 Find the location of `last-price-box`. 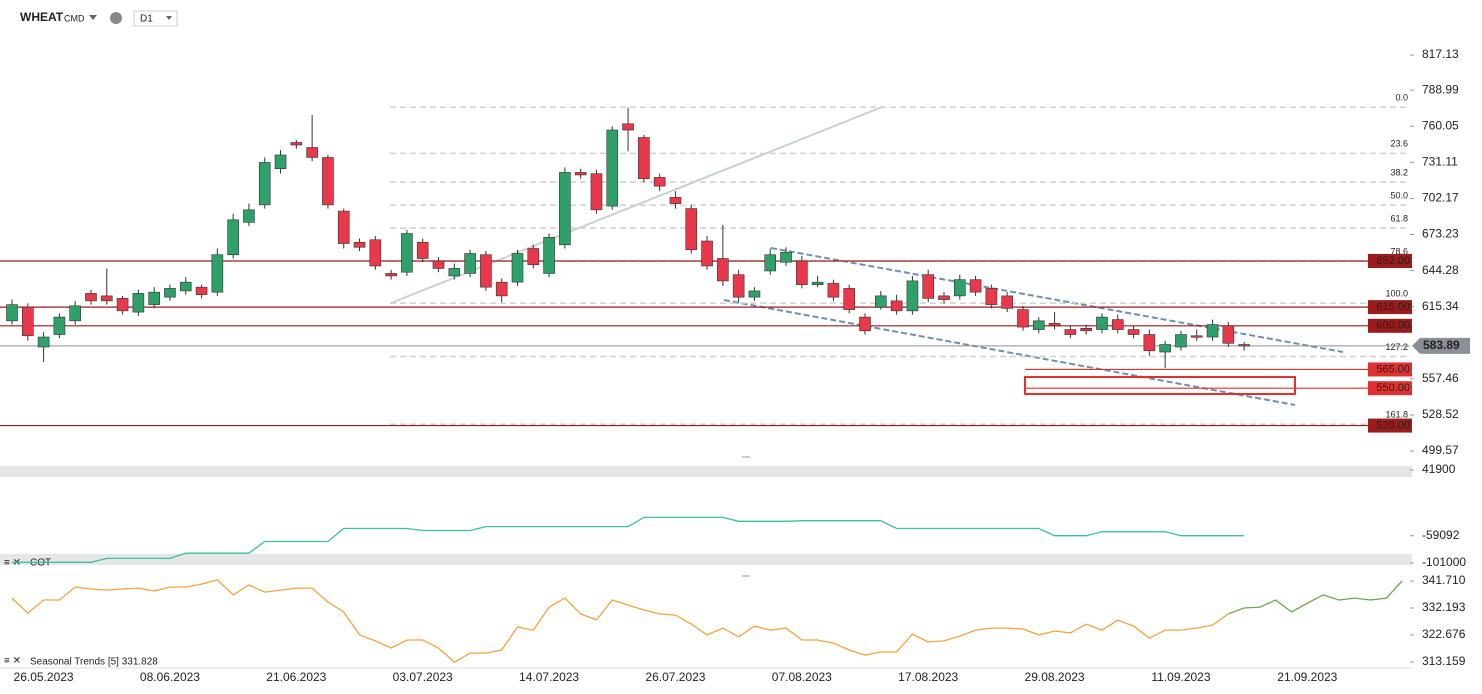

last-price-box is located at coordinates (1441, 345).